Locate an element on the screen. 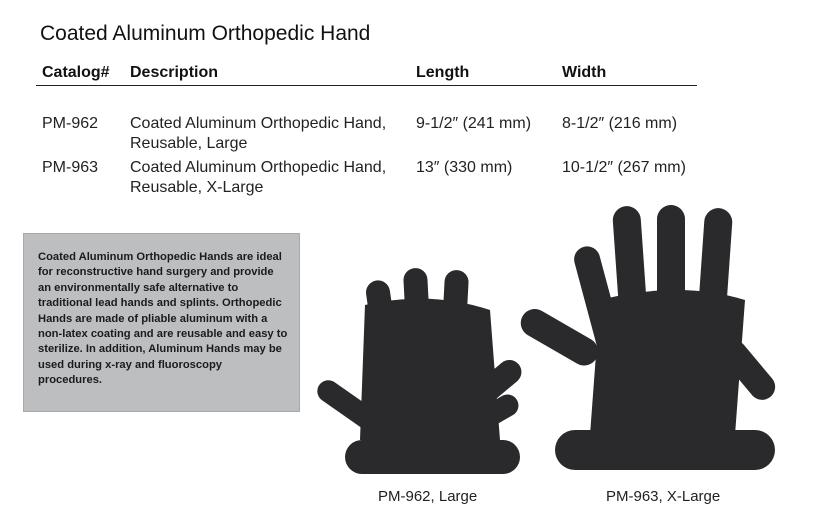 Image resolution: width=823 pixels, height=524 pixels. caption-xlarge: PM-963, X-Large is located at coordinates (663, 496).